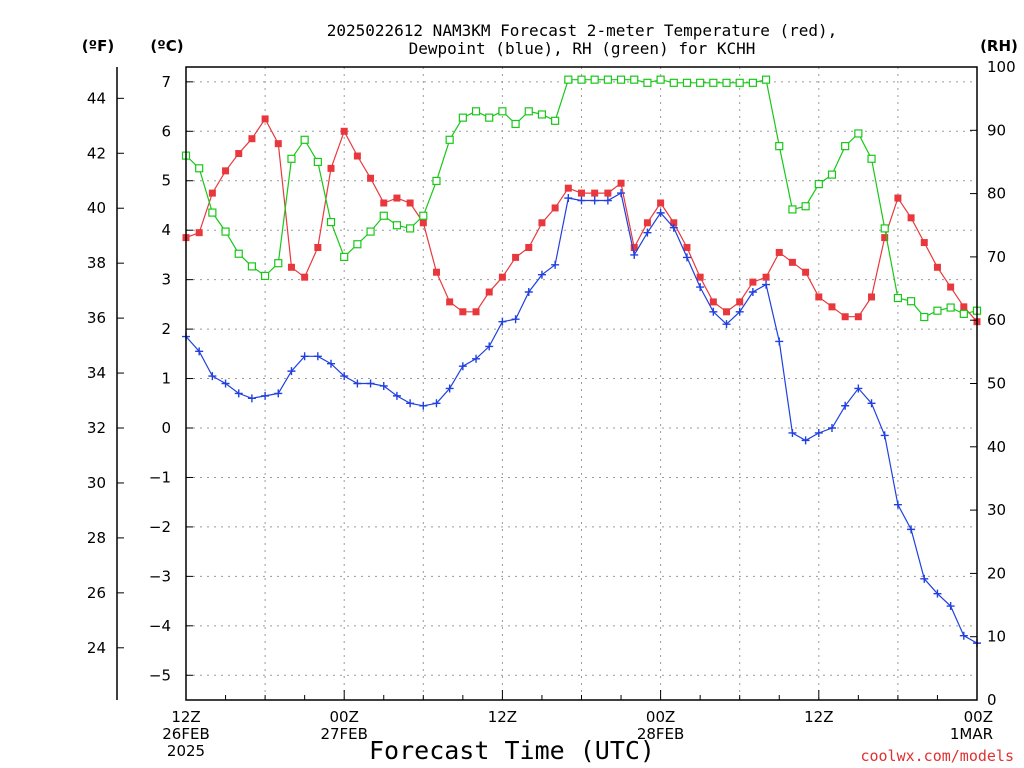  I want to click on fahrenheit-tick-label: 40, so click(96, 208).